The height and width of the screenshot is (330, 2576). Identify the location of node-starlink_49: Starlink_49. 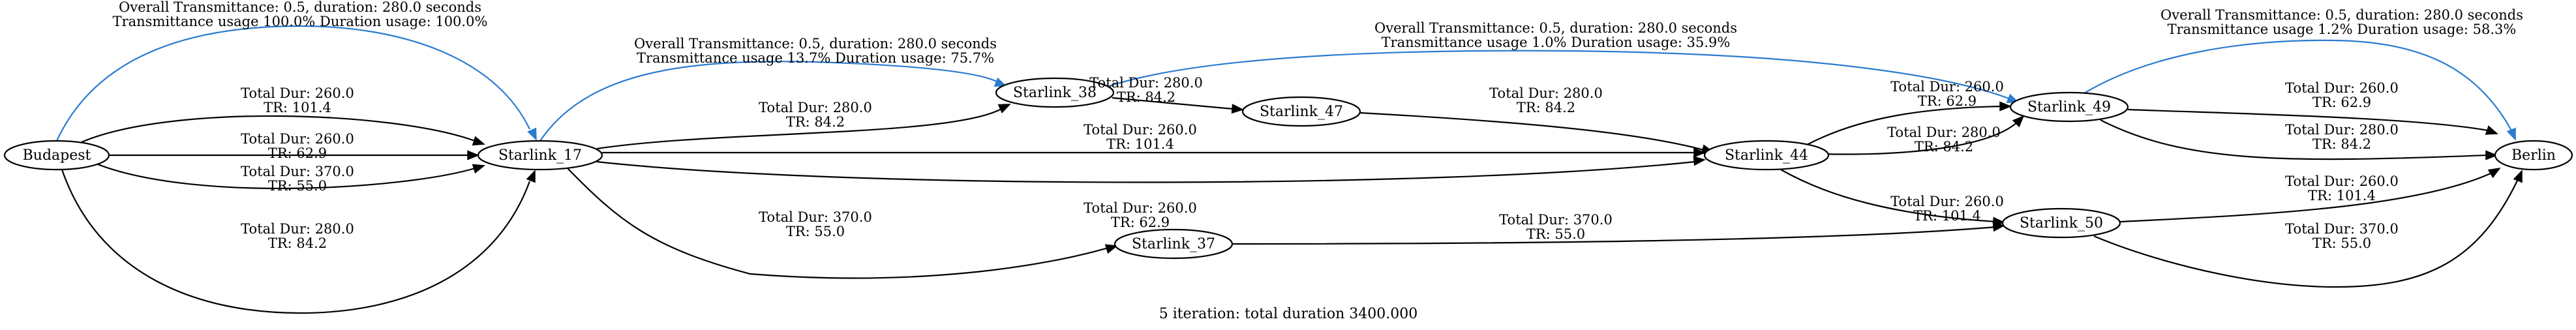
(2069, 107).